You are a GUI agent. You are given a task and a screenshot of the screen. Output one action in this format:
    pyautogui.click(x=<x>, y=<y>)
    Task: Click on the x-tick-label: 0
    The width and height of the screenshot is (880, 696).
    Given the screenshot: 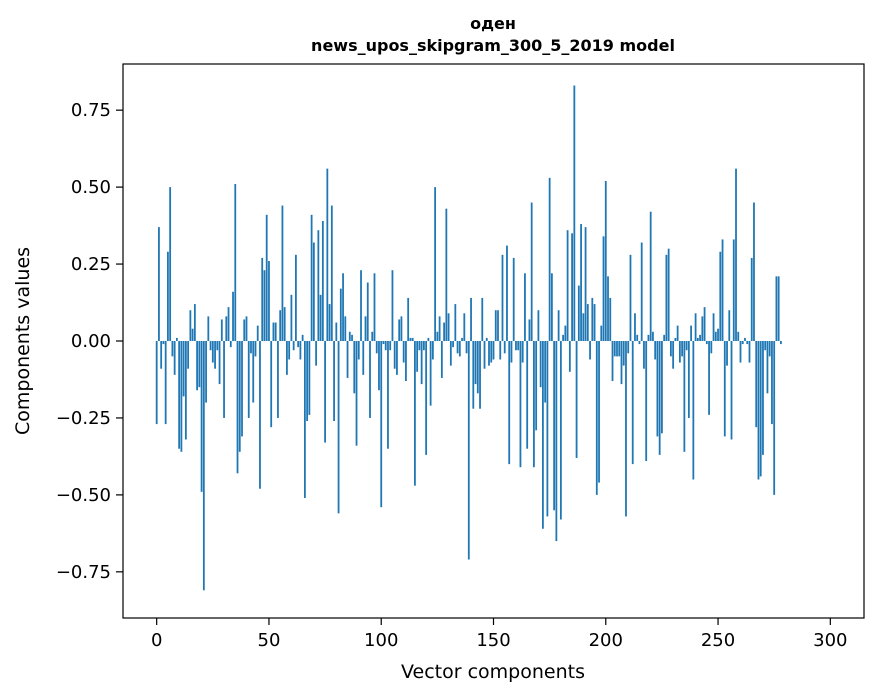 What is the action you would take?
    pyautogui.click(x=156, y=640)
    